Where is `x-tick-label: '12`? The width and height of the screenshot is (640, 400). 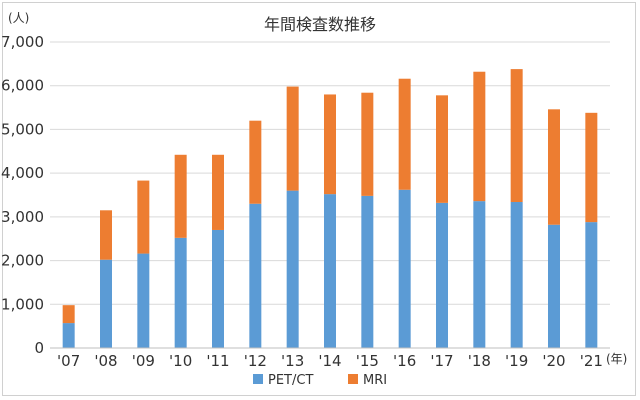
x-tick-label: '12 is located at coordinates (255, 361).